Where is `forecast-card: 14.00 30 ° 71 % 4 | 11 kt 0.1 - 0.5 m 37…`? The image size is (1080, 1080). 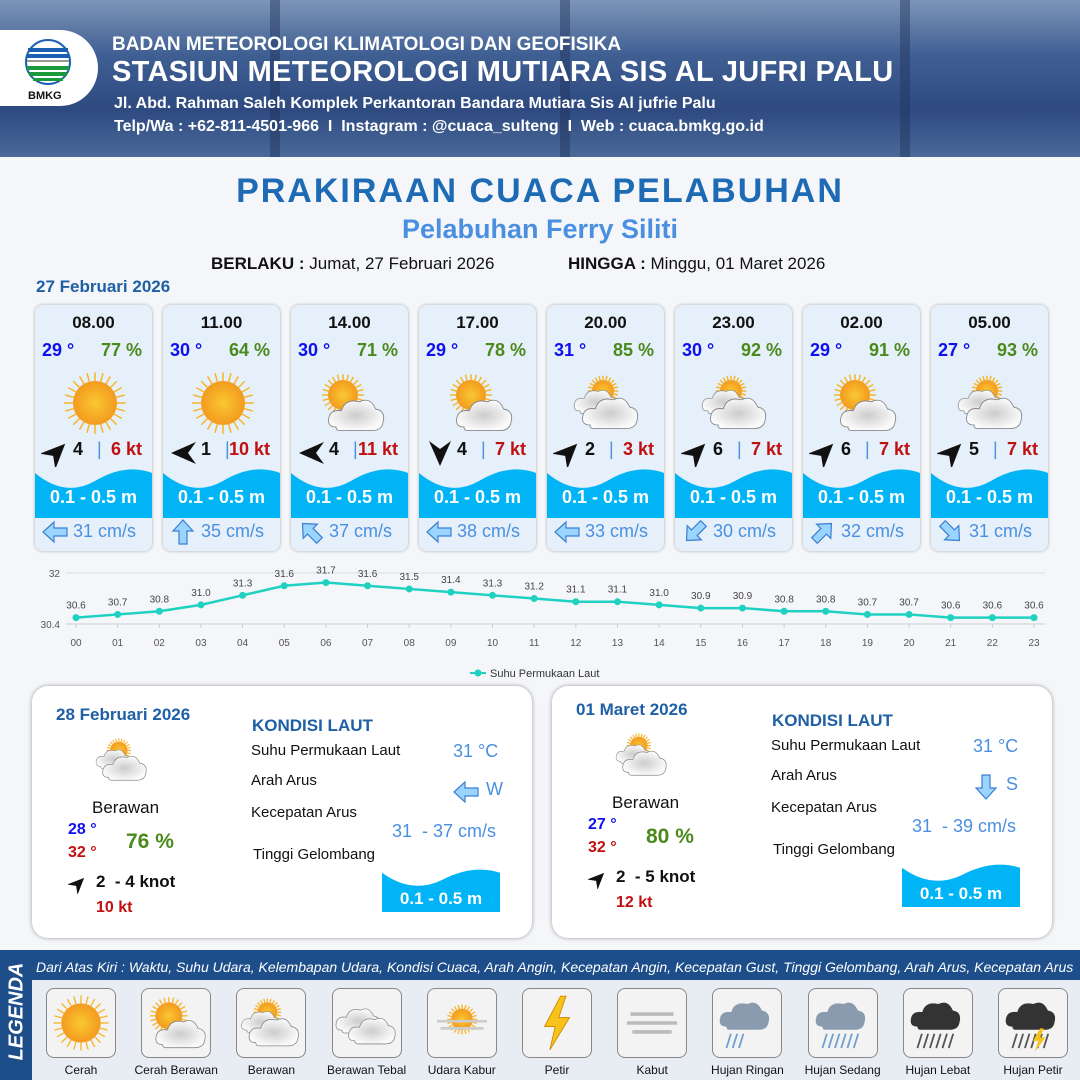
forecast-card: 14.00 30 ° 71 % 4 | 11 kt 0.1 - 0.5 m 37… is located at coordinates (349, 428).